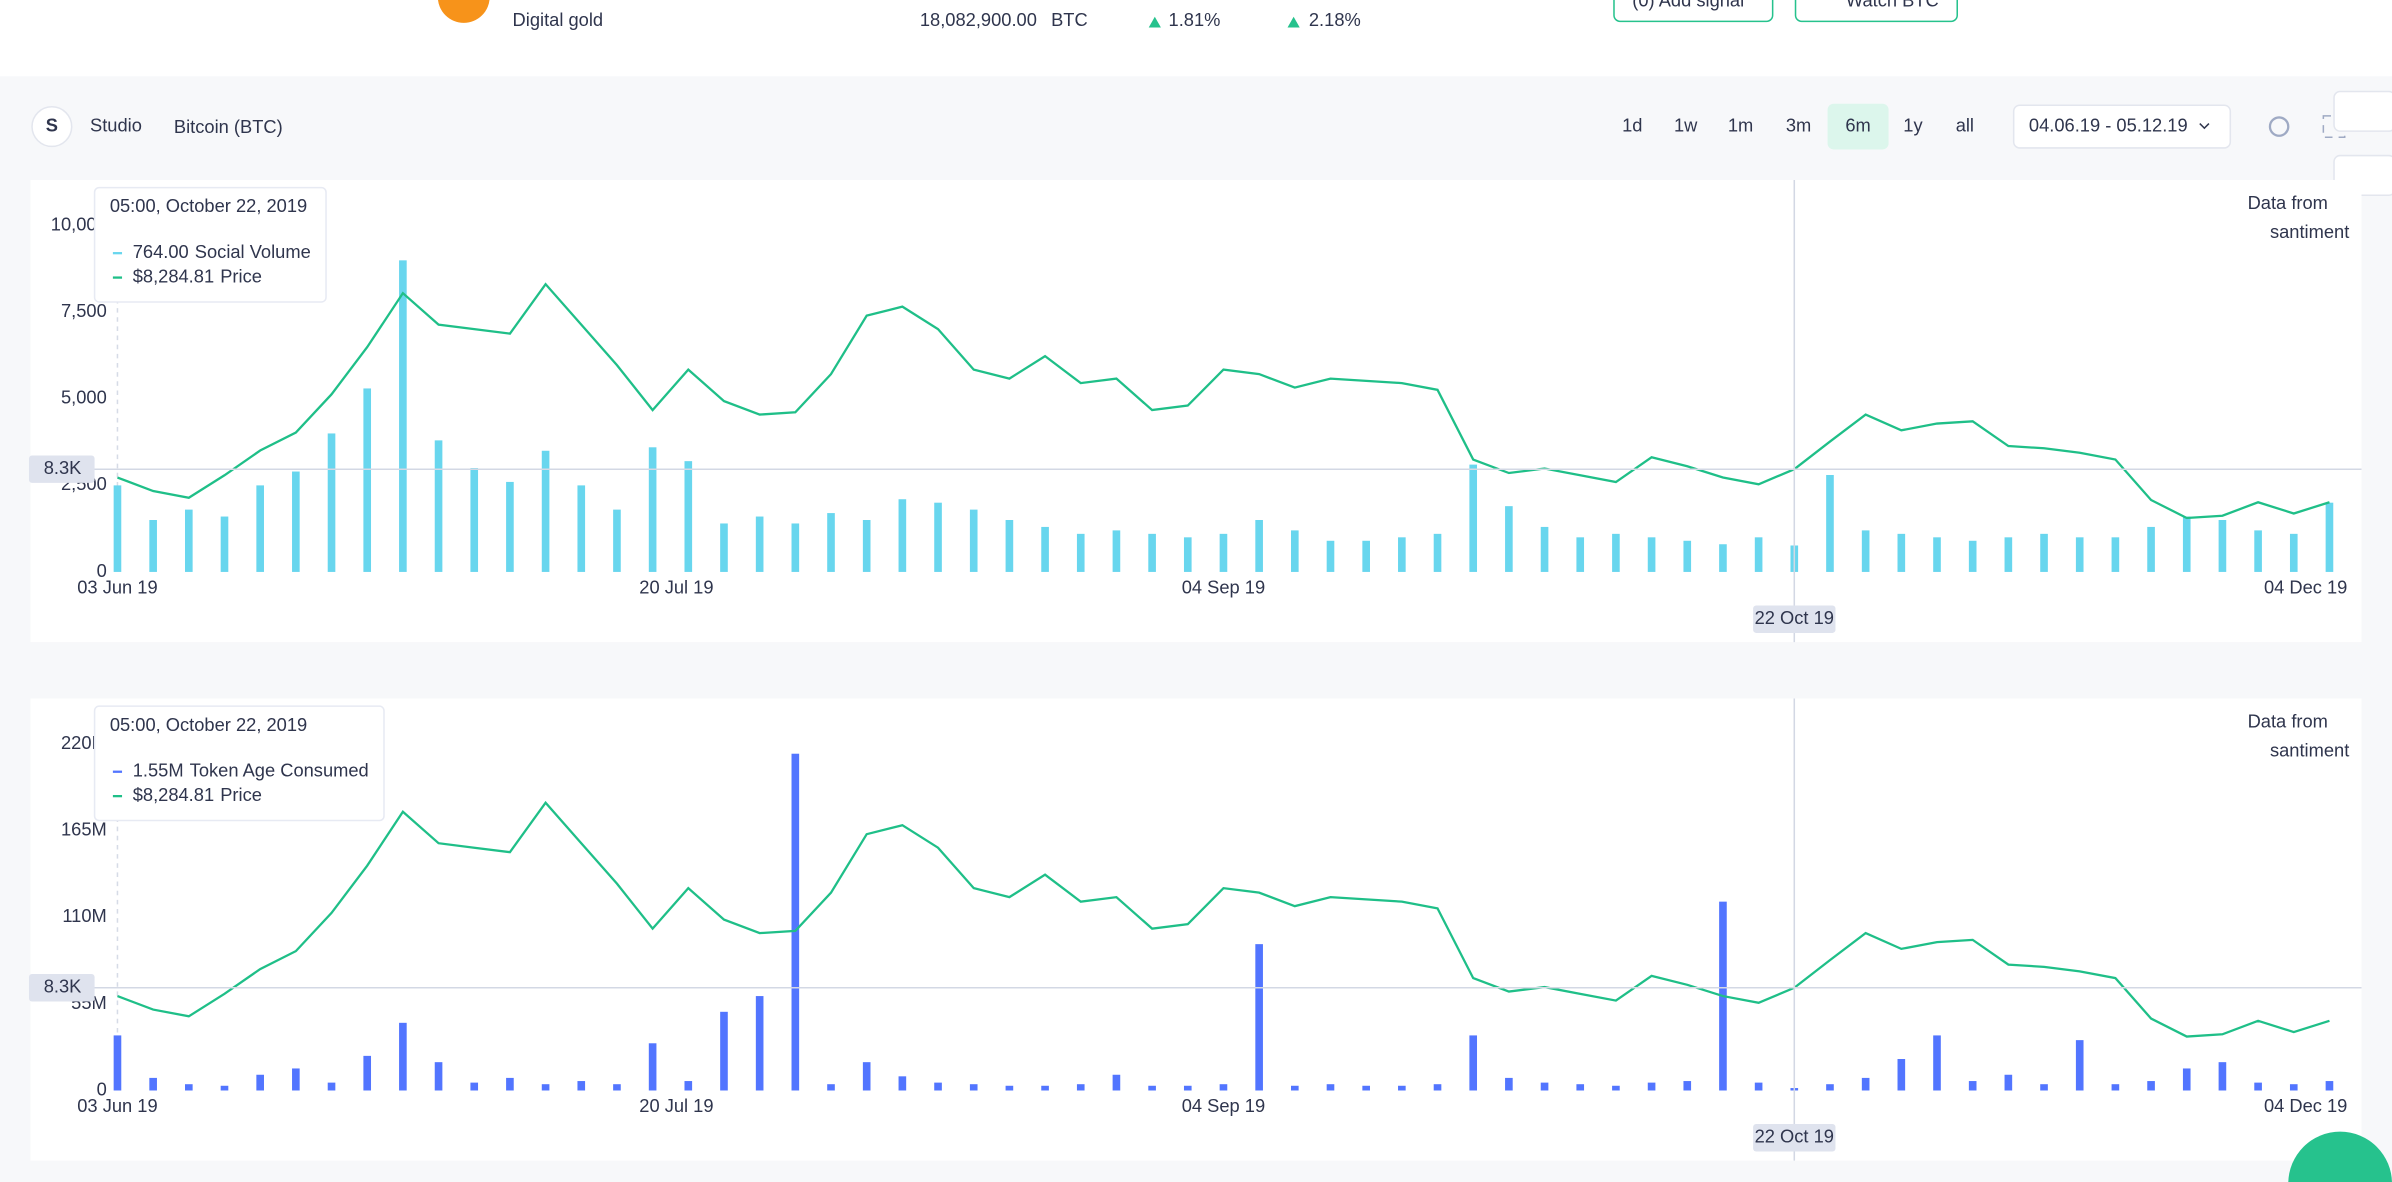 The width and height of the screenshot is (2392, 1182). Describe the element at coordinates (978, 19) in the screenshot. I see `supply: 18,082,900.00` at that location.